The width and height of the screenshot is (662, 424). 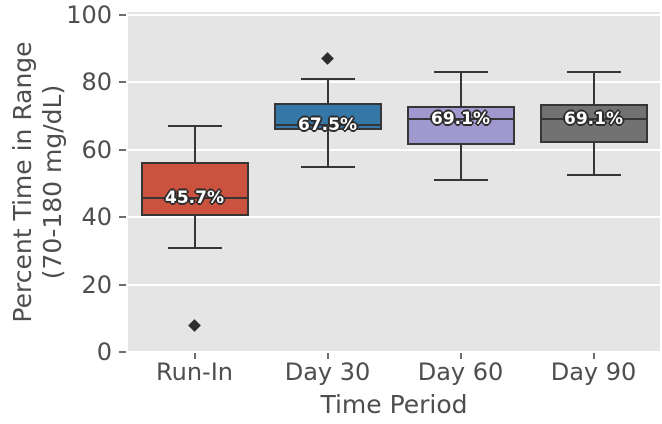 I want to click on gridline-y100, so click(x=394, y=15).